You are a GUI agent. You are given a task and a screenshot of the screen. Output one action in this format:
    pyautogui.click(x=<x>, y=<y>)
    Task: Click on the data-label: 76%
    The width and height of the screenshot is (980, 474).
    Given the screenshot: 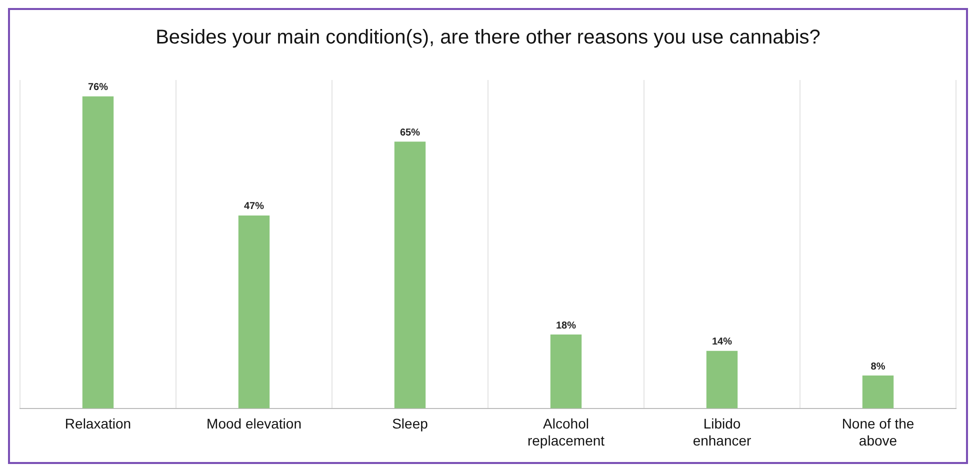 What is the action you would take?
    pyautogui.click(x=98, y=88)
    